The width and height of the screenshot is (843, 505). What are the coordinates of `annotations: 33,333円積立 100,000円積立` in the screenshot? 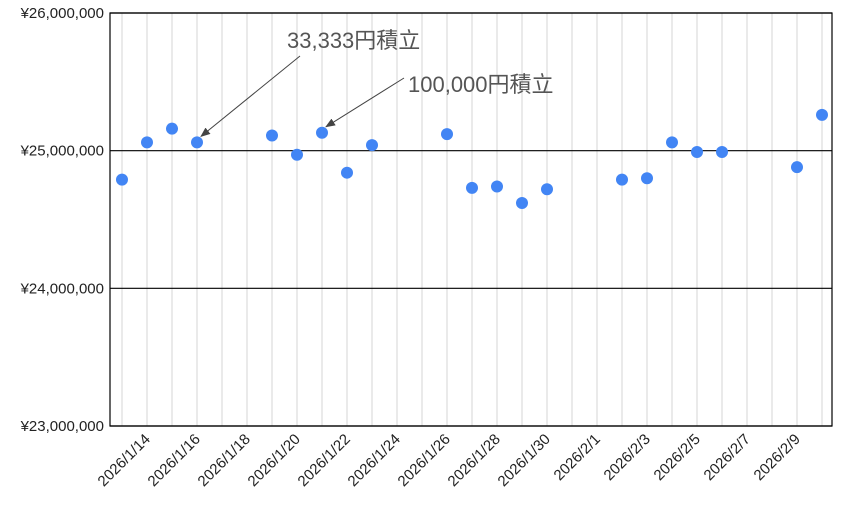 It's located at (377, 83).